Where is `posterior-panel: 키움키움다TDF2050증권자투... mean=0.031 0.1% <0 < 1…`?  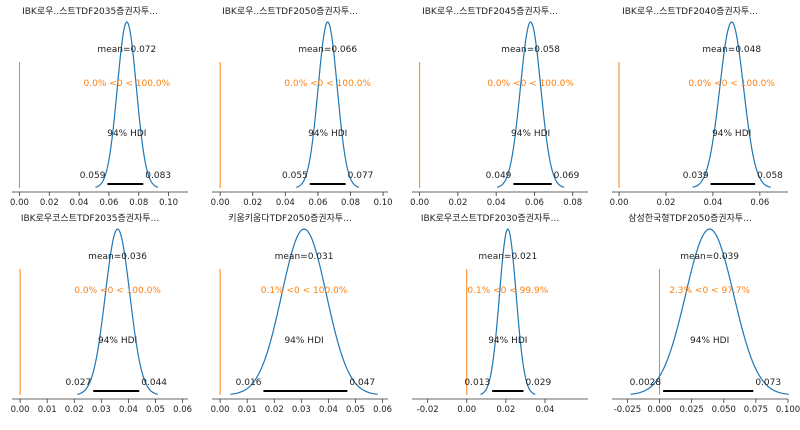
posterior-panel: 키움키움다TDF2050증권자투... mean=0.031 0.1% <0 < 1… is located at coordinates (301, 313).